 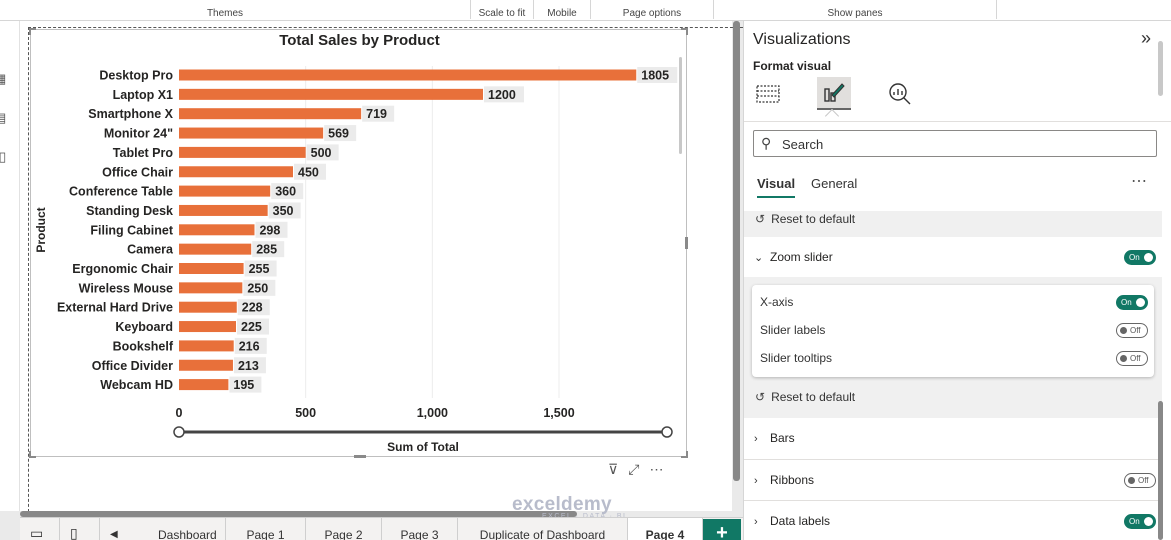 I want to click on section-label: ⌄ Zoom slider, so click(x=793, y=257).